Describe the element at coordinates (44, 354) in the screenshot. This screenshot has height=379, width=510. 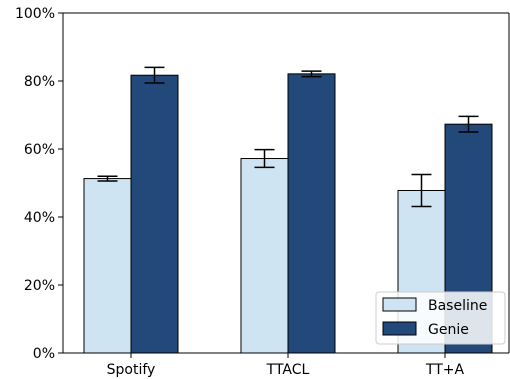
I see `y-tick-label: 0%` at that location.